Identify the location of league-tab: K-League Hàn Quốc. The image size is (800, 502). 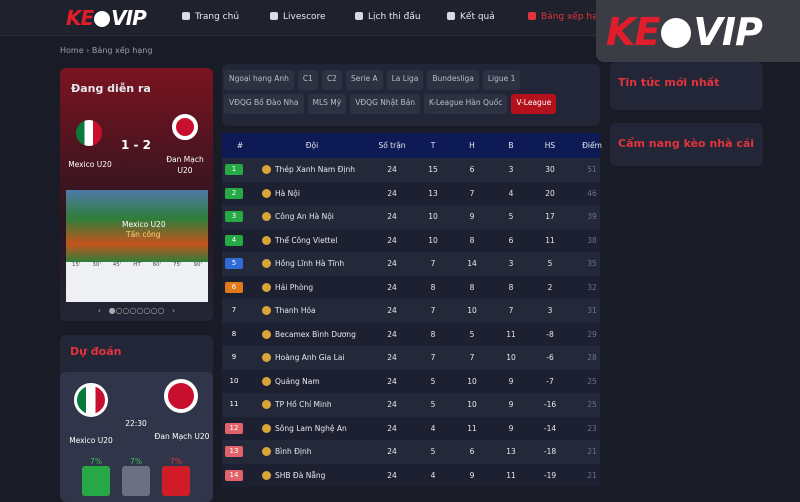
(466, 104).